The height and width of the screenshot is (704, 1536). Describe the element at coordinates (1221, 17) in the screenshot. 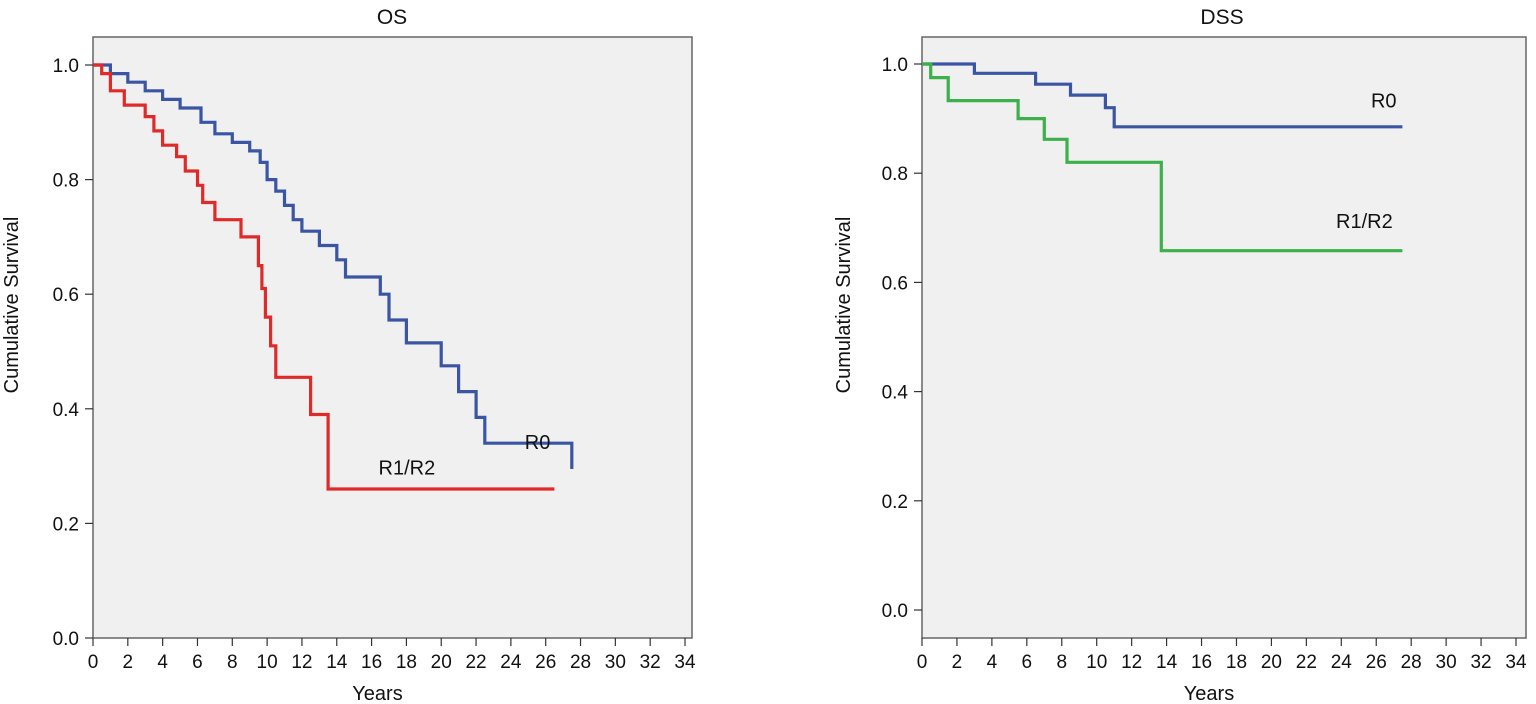

I see `chart-title: DSS` at that location.